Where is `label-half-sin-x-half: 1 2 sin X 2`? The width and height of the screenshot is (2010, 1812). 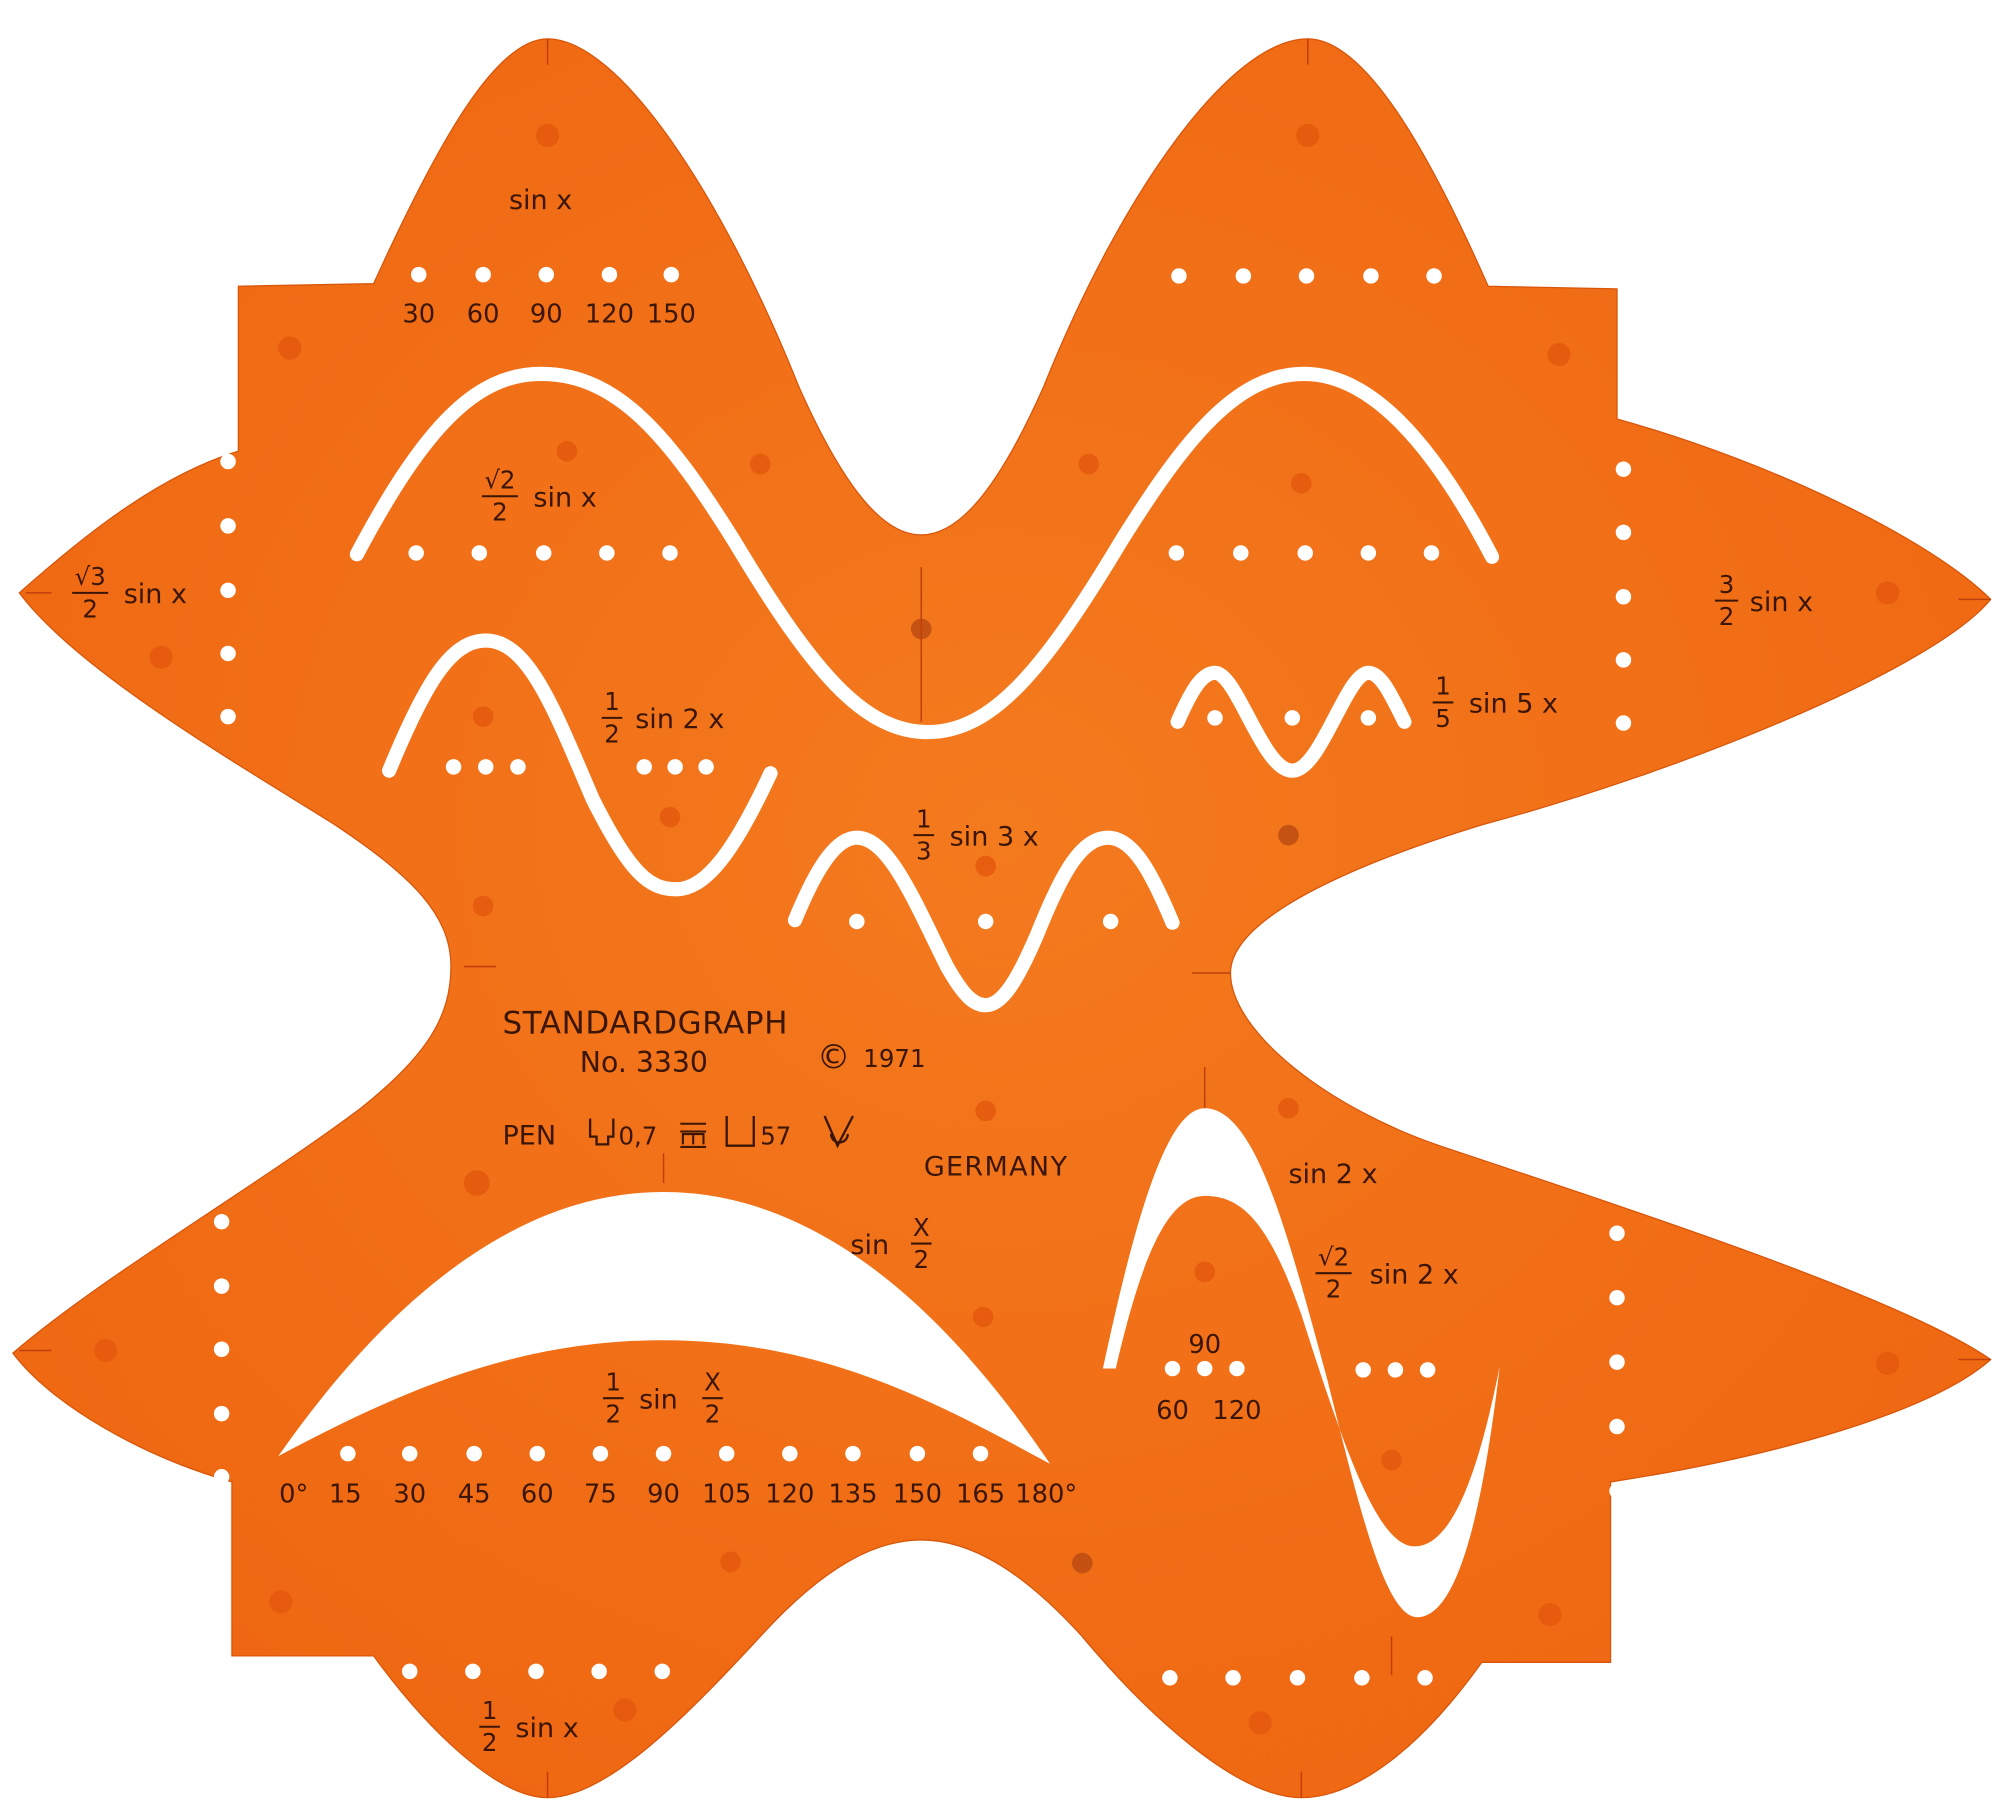 label-half-sin-x-half: 1 2 sin X 2 is located at coordinates (663, 1398).